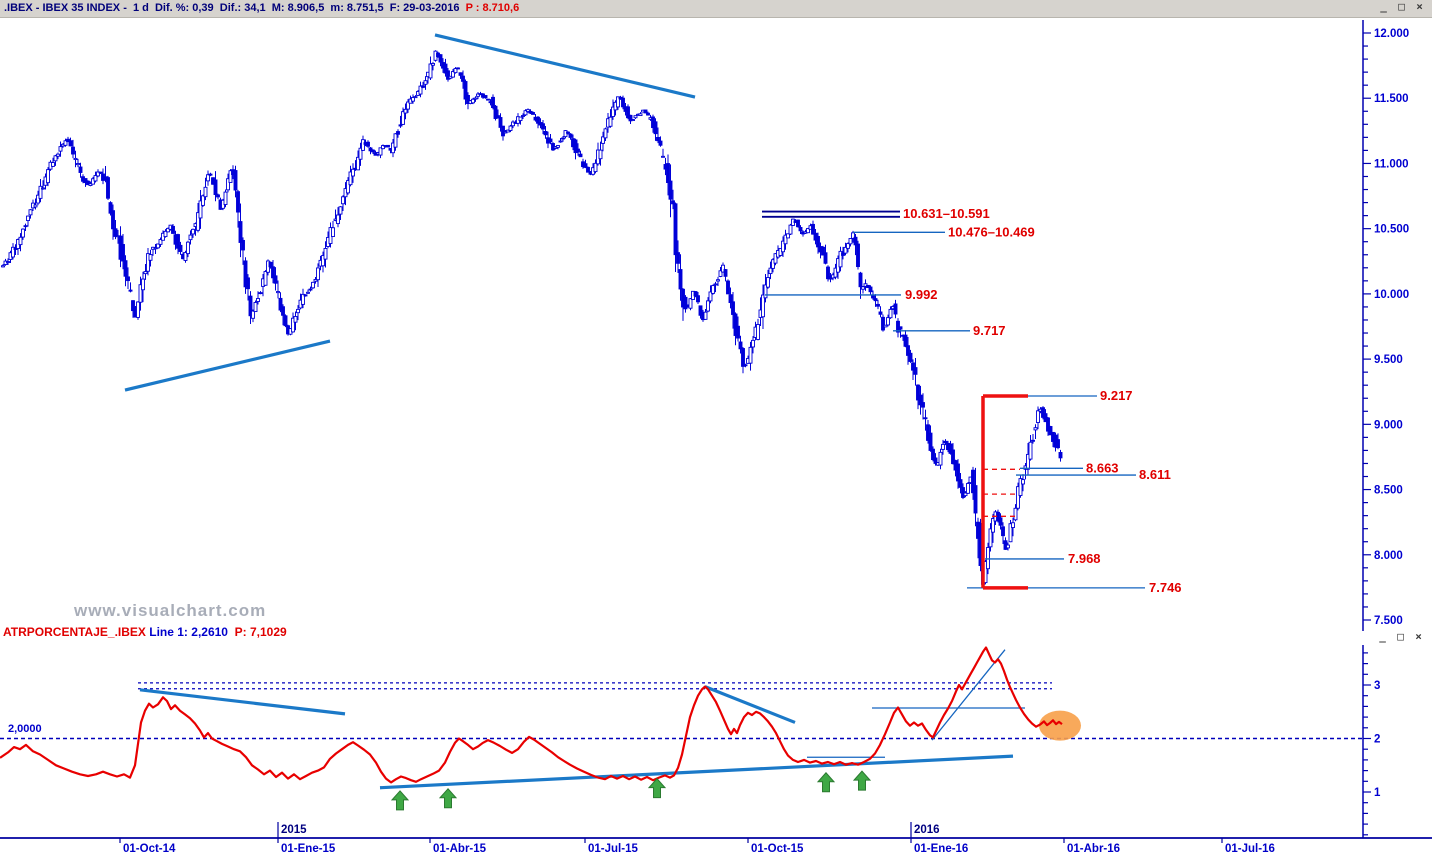 Image resolution: width=1432 pixels, height=857 pixels. Describe the element at coordinates (460, 849) in the screenshot. I see `time-axis-date-label: 01-Abr-15` at that location.